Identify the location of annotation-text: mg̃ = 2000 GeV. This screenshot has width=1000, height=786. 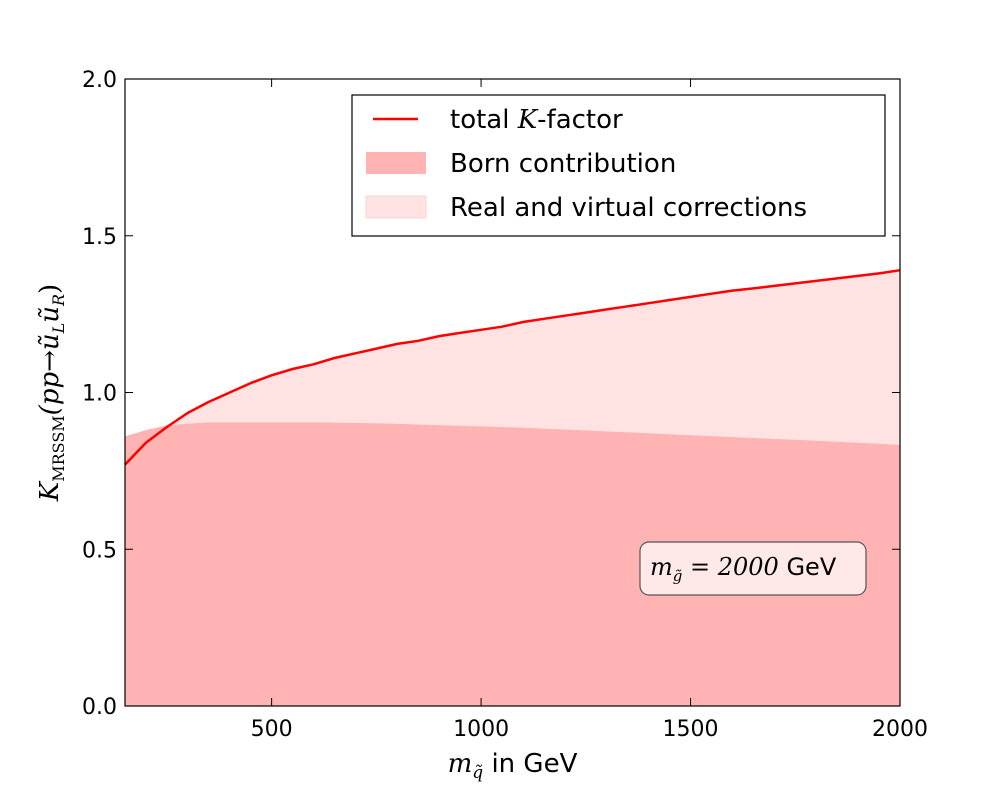
(743, 569).